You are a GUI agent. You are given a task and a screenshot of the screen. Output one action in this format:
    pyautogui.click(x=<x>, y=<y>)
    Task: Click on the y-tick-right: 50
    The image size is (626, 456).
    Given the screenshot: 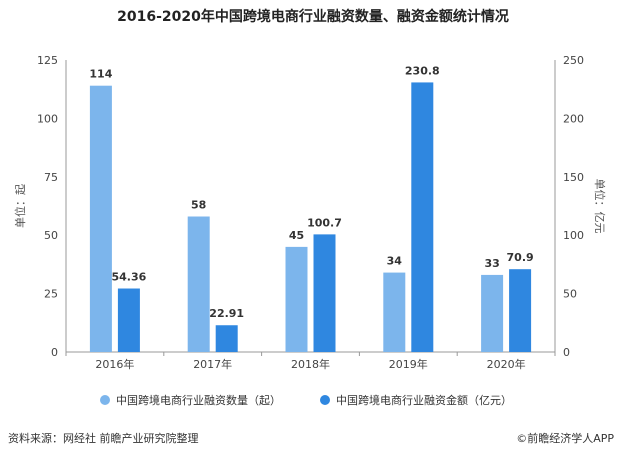 What is the action you would take?
    pyautogui.click(x=570, y=294)
    